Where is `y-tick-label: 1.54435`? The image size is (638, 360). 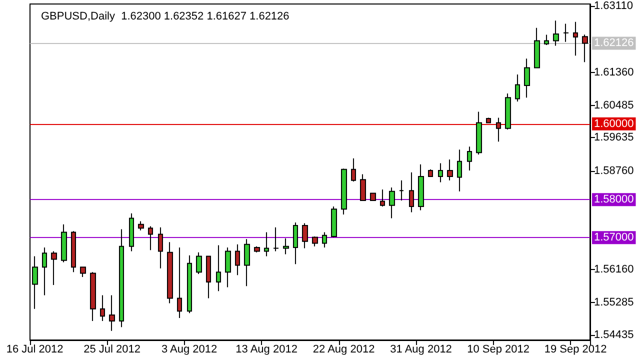 y-tick-label: 1.54435 is located at coordinates (614, 334).